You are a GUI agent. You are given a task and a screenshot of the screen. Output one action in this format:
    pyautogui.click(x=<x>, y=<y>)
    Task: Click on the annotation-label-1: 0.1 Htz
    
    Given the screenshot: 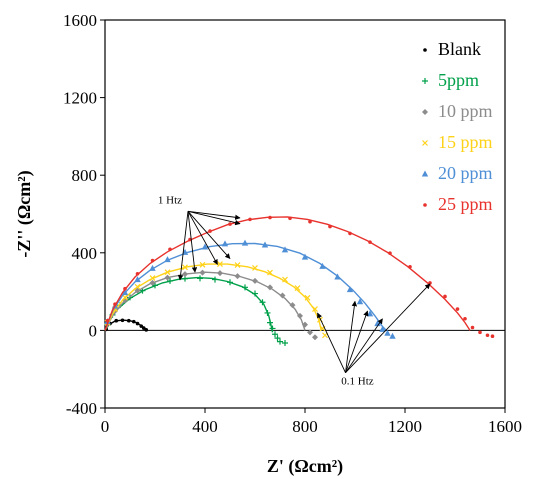 What is the action you would take?
    pyautogui.click(x=357, y=382)
    